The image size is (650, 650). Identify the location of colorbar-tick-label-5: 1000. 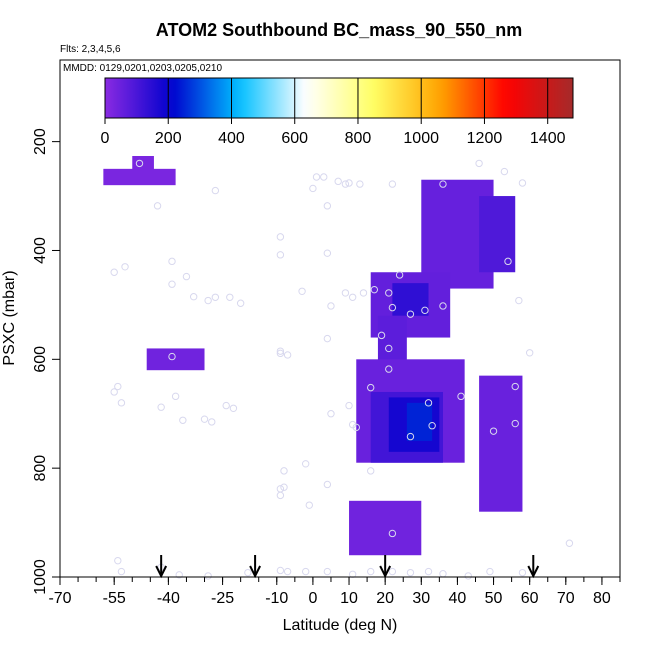
(421, 138).